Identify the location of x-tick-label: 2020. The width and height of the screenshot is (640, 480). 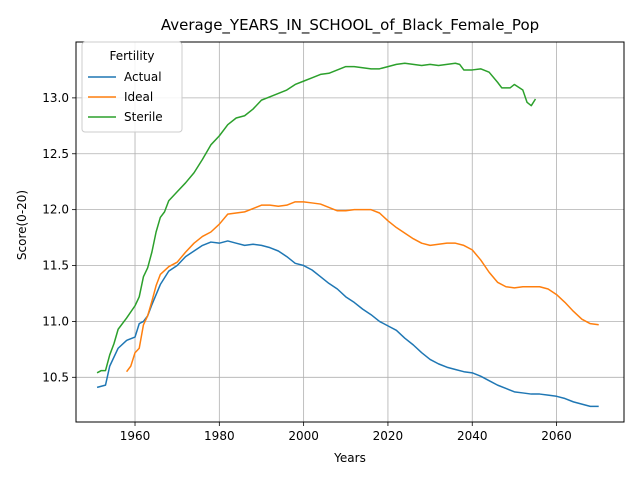
(388, 436).